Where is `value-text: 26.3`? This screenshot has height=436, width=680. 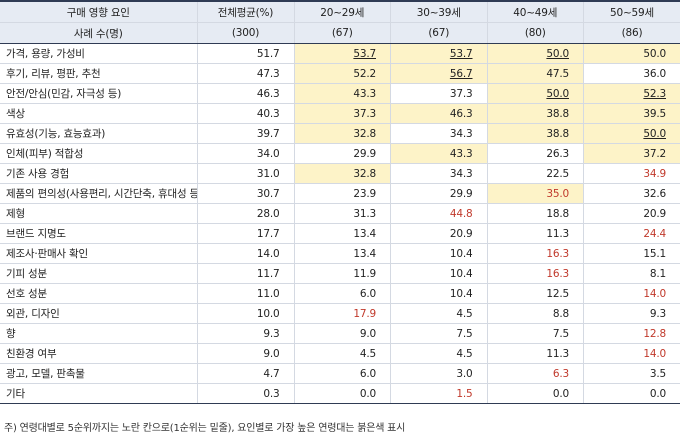
value-text: 26.3 is located at coordinates (557, 153).